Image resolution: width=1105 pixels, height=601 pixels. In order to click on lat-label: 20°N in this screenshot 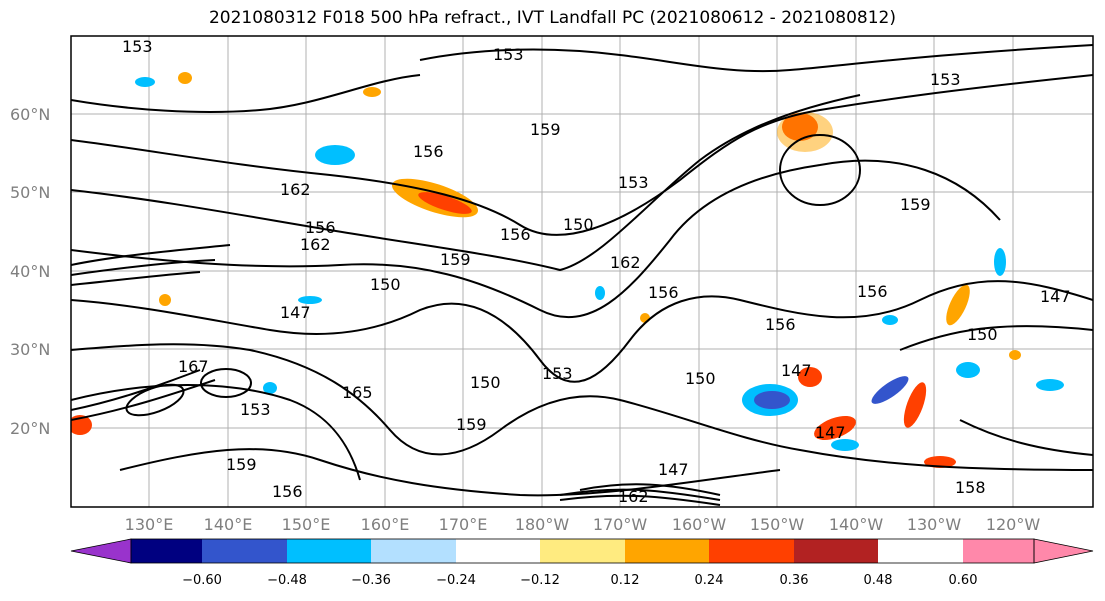, I will do `click(30, 428)`.